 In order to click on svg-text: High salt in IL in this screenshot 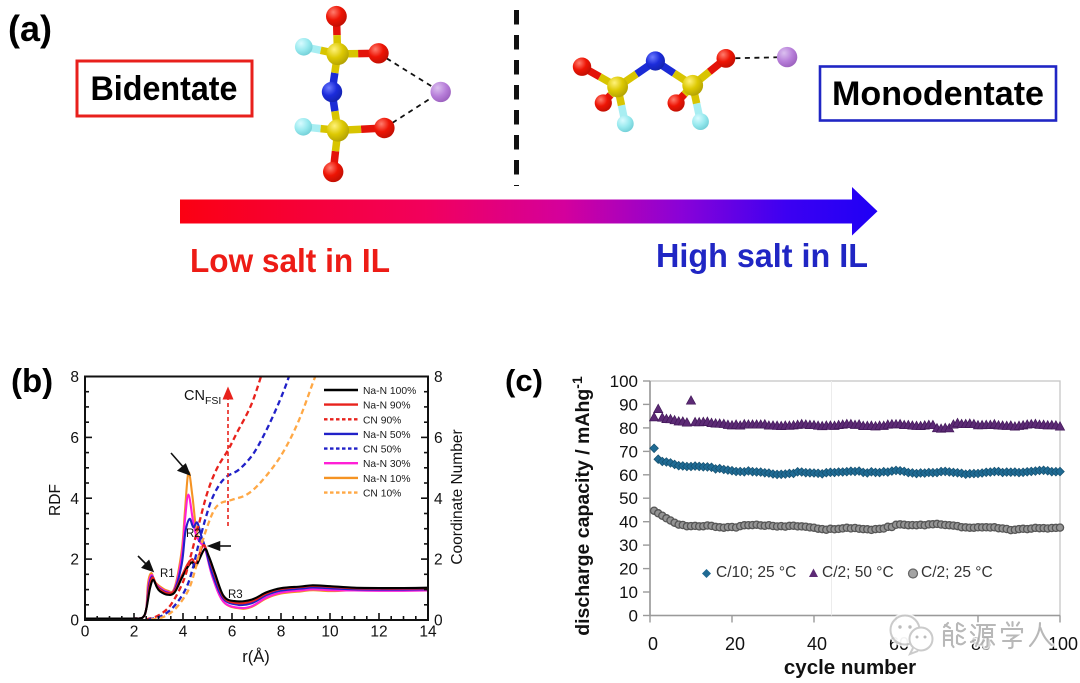, I will do `click(762, 255)`.